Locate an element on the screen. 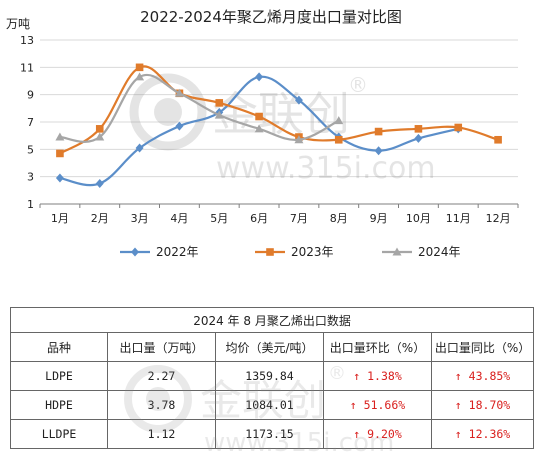  series-2024年 is located at coordinates (199, 108).